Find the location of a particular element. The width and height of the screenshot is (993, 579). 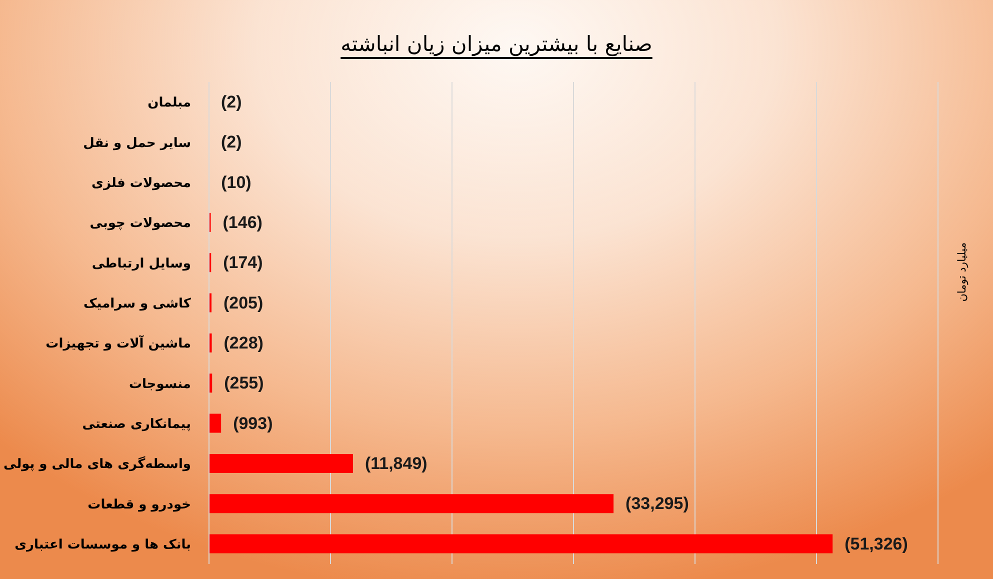

y-tick-label: محصولات فلزی is located at coordinates (141, 184).